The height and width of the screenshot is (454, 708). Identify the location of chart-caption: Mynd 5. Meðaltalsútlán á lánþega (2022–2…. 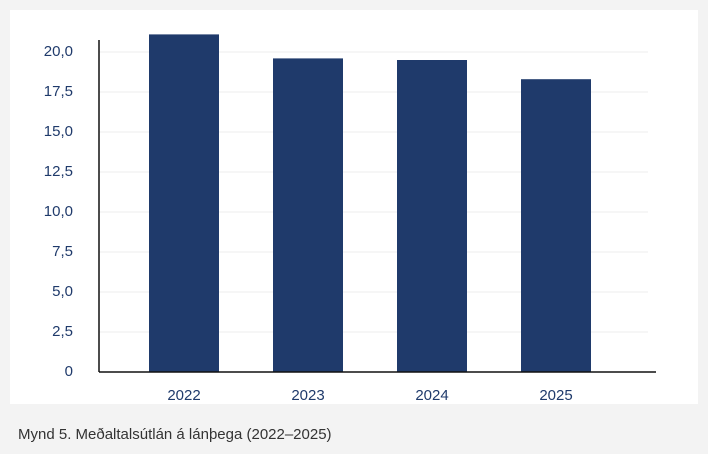
(175, 434).